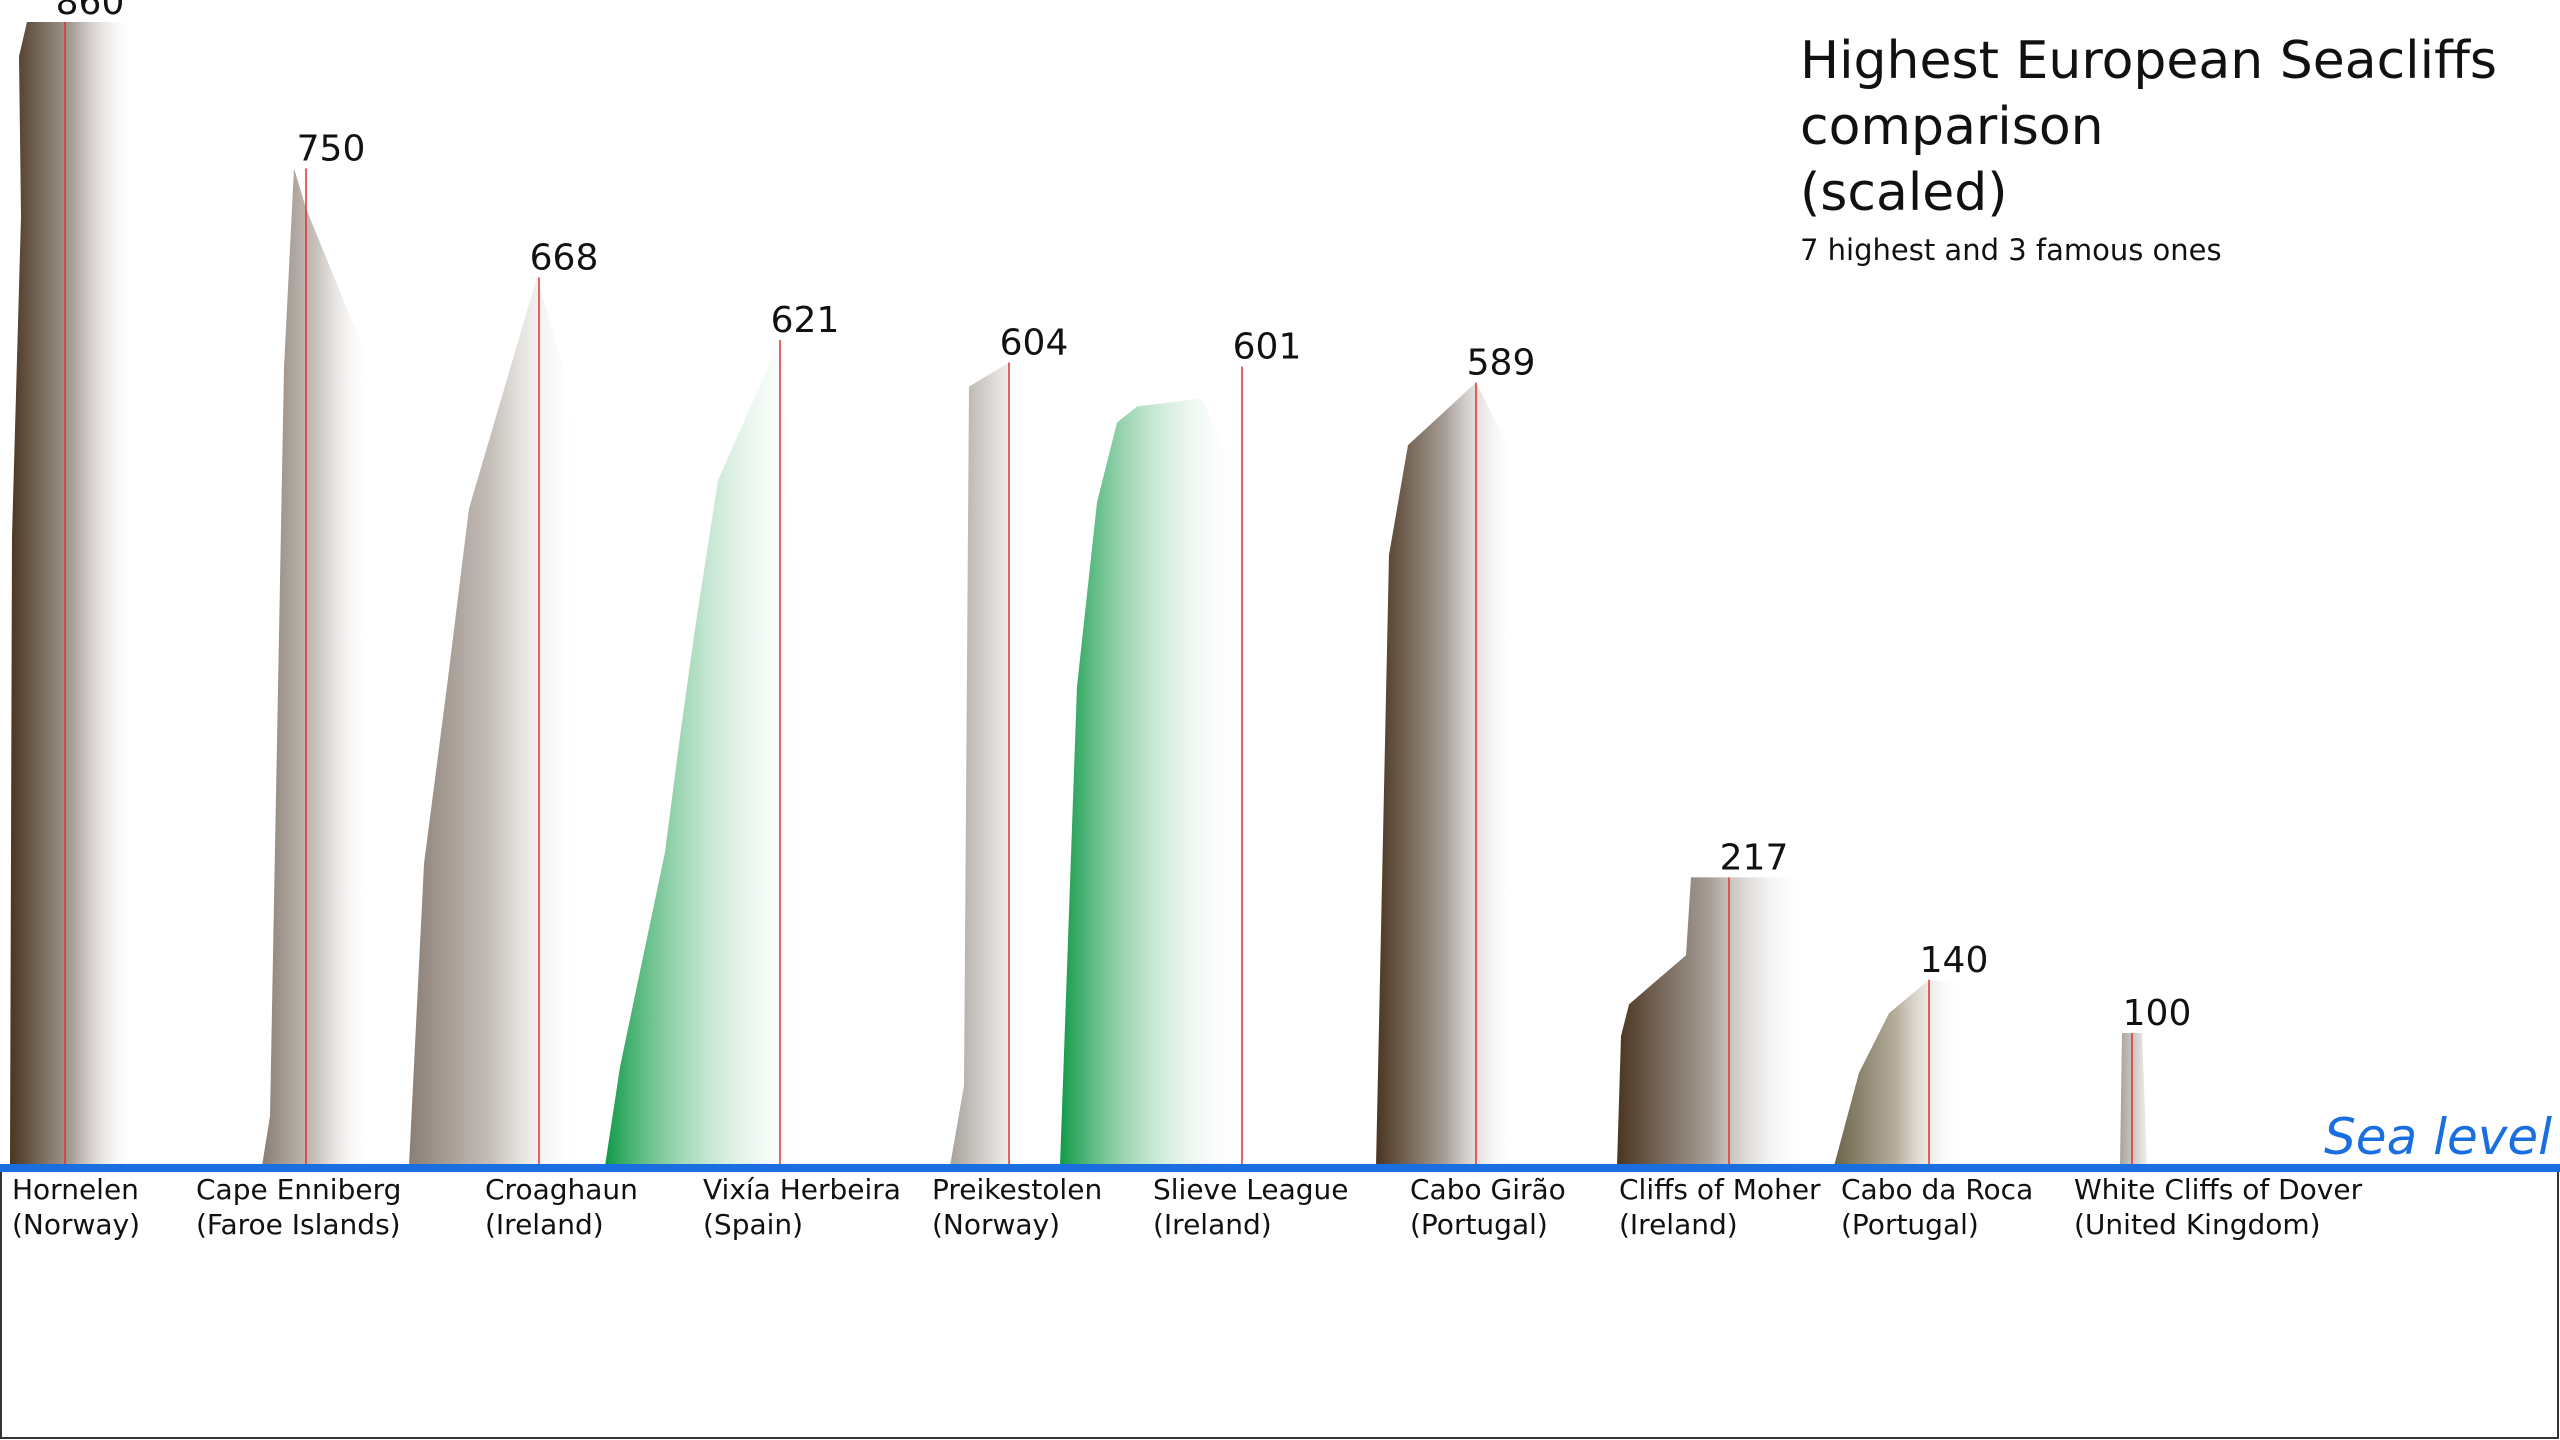 The width and height of the screenshot is (2560, 1440). Describe the element at coordinates (2148, 61) in the screenshot. I see `chart-title-line-1: Highest European Seacliffs` at that location.